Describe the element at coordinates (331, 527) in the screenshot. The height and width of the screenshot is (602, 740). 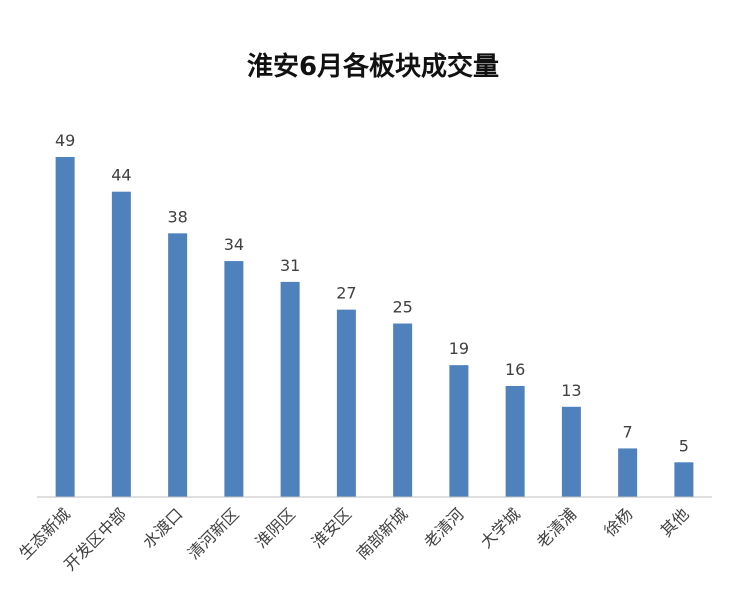
I see `x-tick-label: 淮安区` at that location.